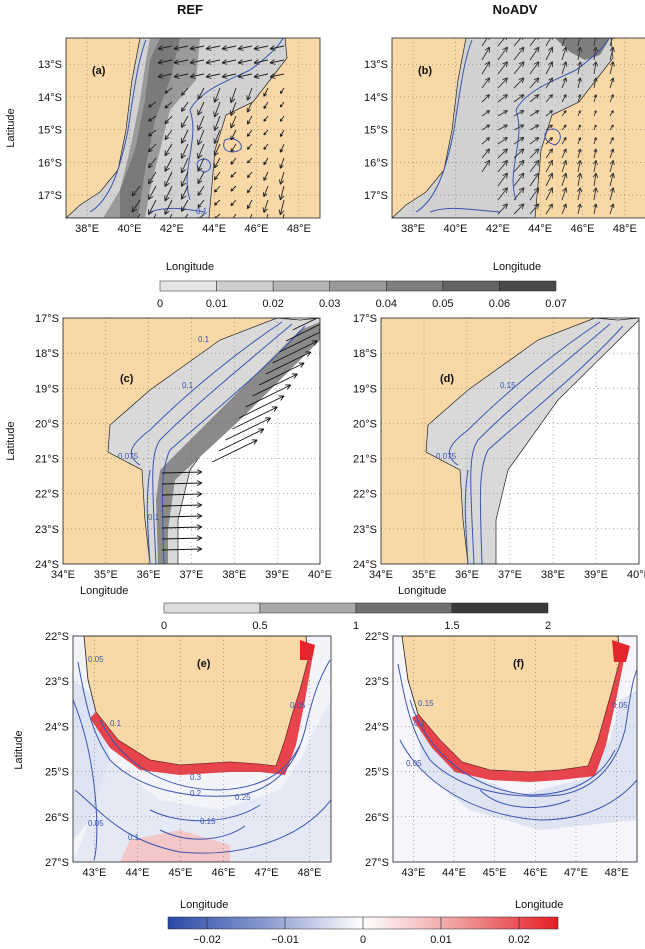 The height and width of the screenshot is (949, 645). Describe the element at coordinates (329, 304) in the screenshot. I see `colorbar-tick-label: 0.03` at that location.